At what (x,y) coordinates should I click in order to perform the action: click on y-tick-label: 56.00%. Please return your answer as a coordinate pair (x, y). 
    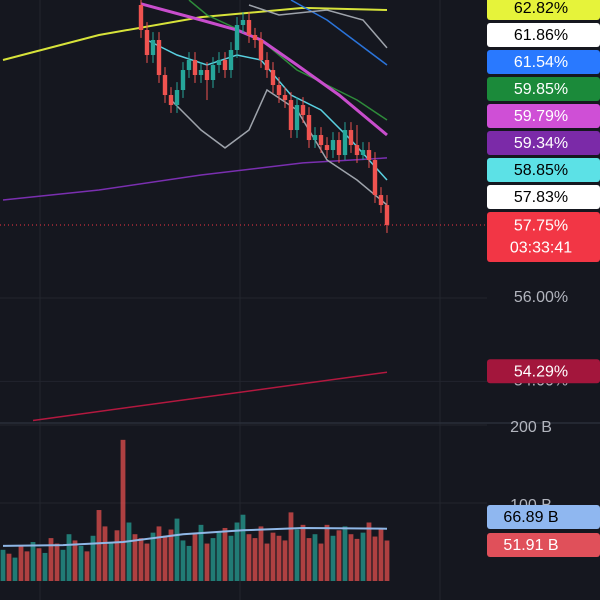
    Looking at the image, I should click on (541, 297).